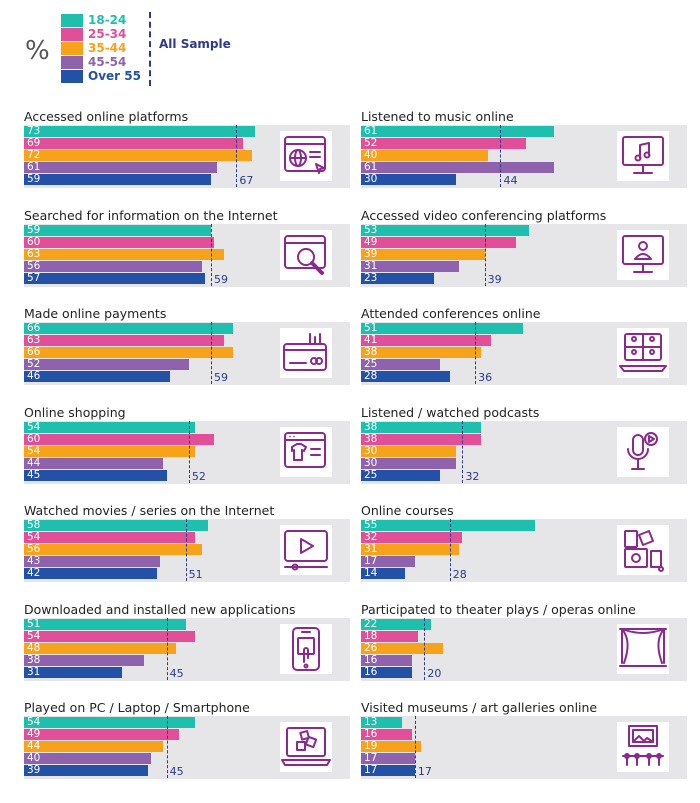 This screenshot has width=700, height=803. I want to click on magnifier-window-icon, so click(306, 254).